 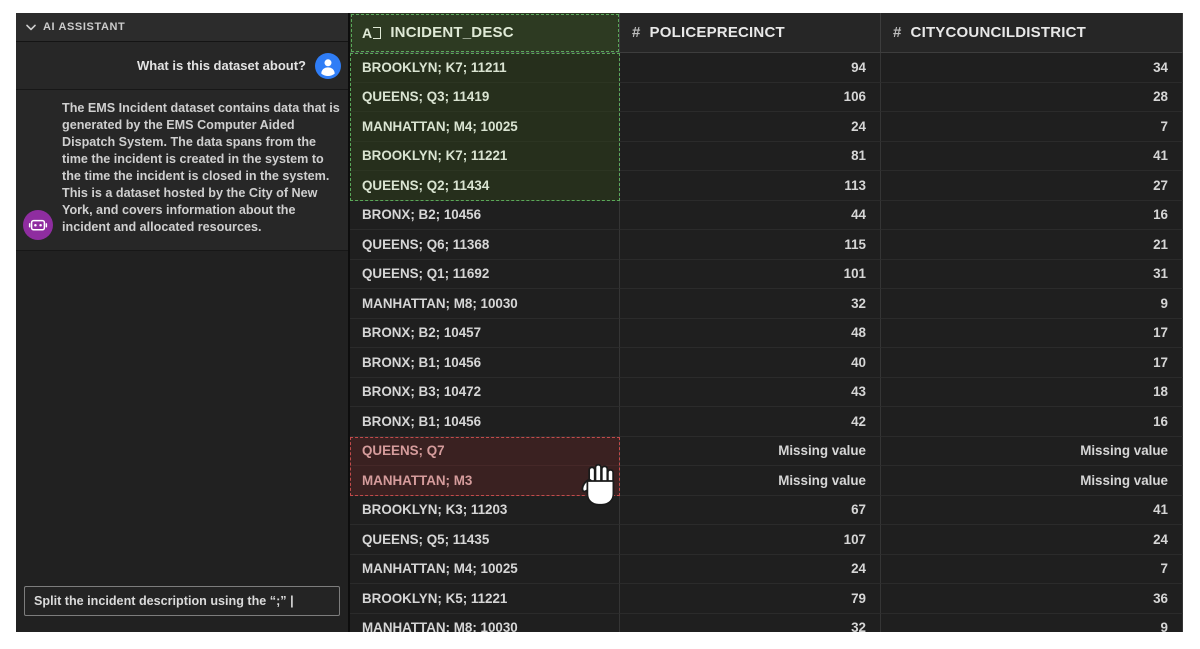 I want to click on cell-policeprecinct: 40, so click(x=750, y=363).